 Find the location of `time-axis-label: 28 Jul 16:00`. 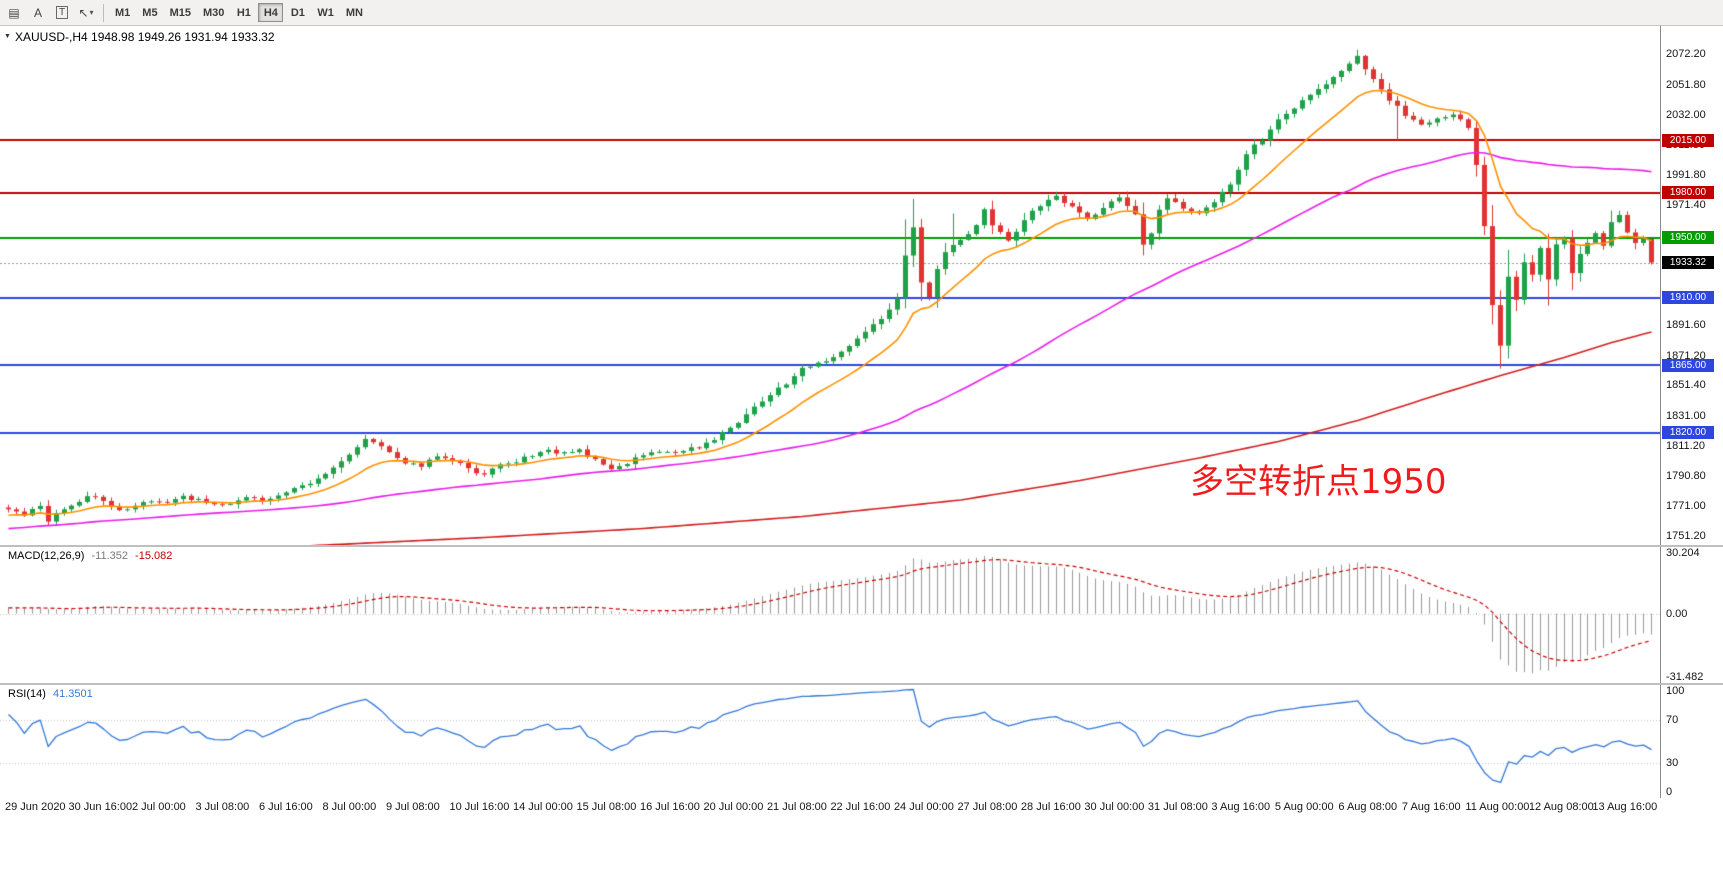

time-axis-label: 28 Jul 16:00 is located at coordinates (1050, 807).